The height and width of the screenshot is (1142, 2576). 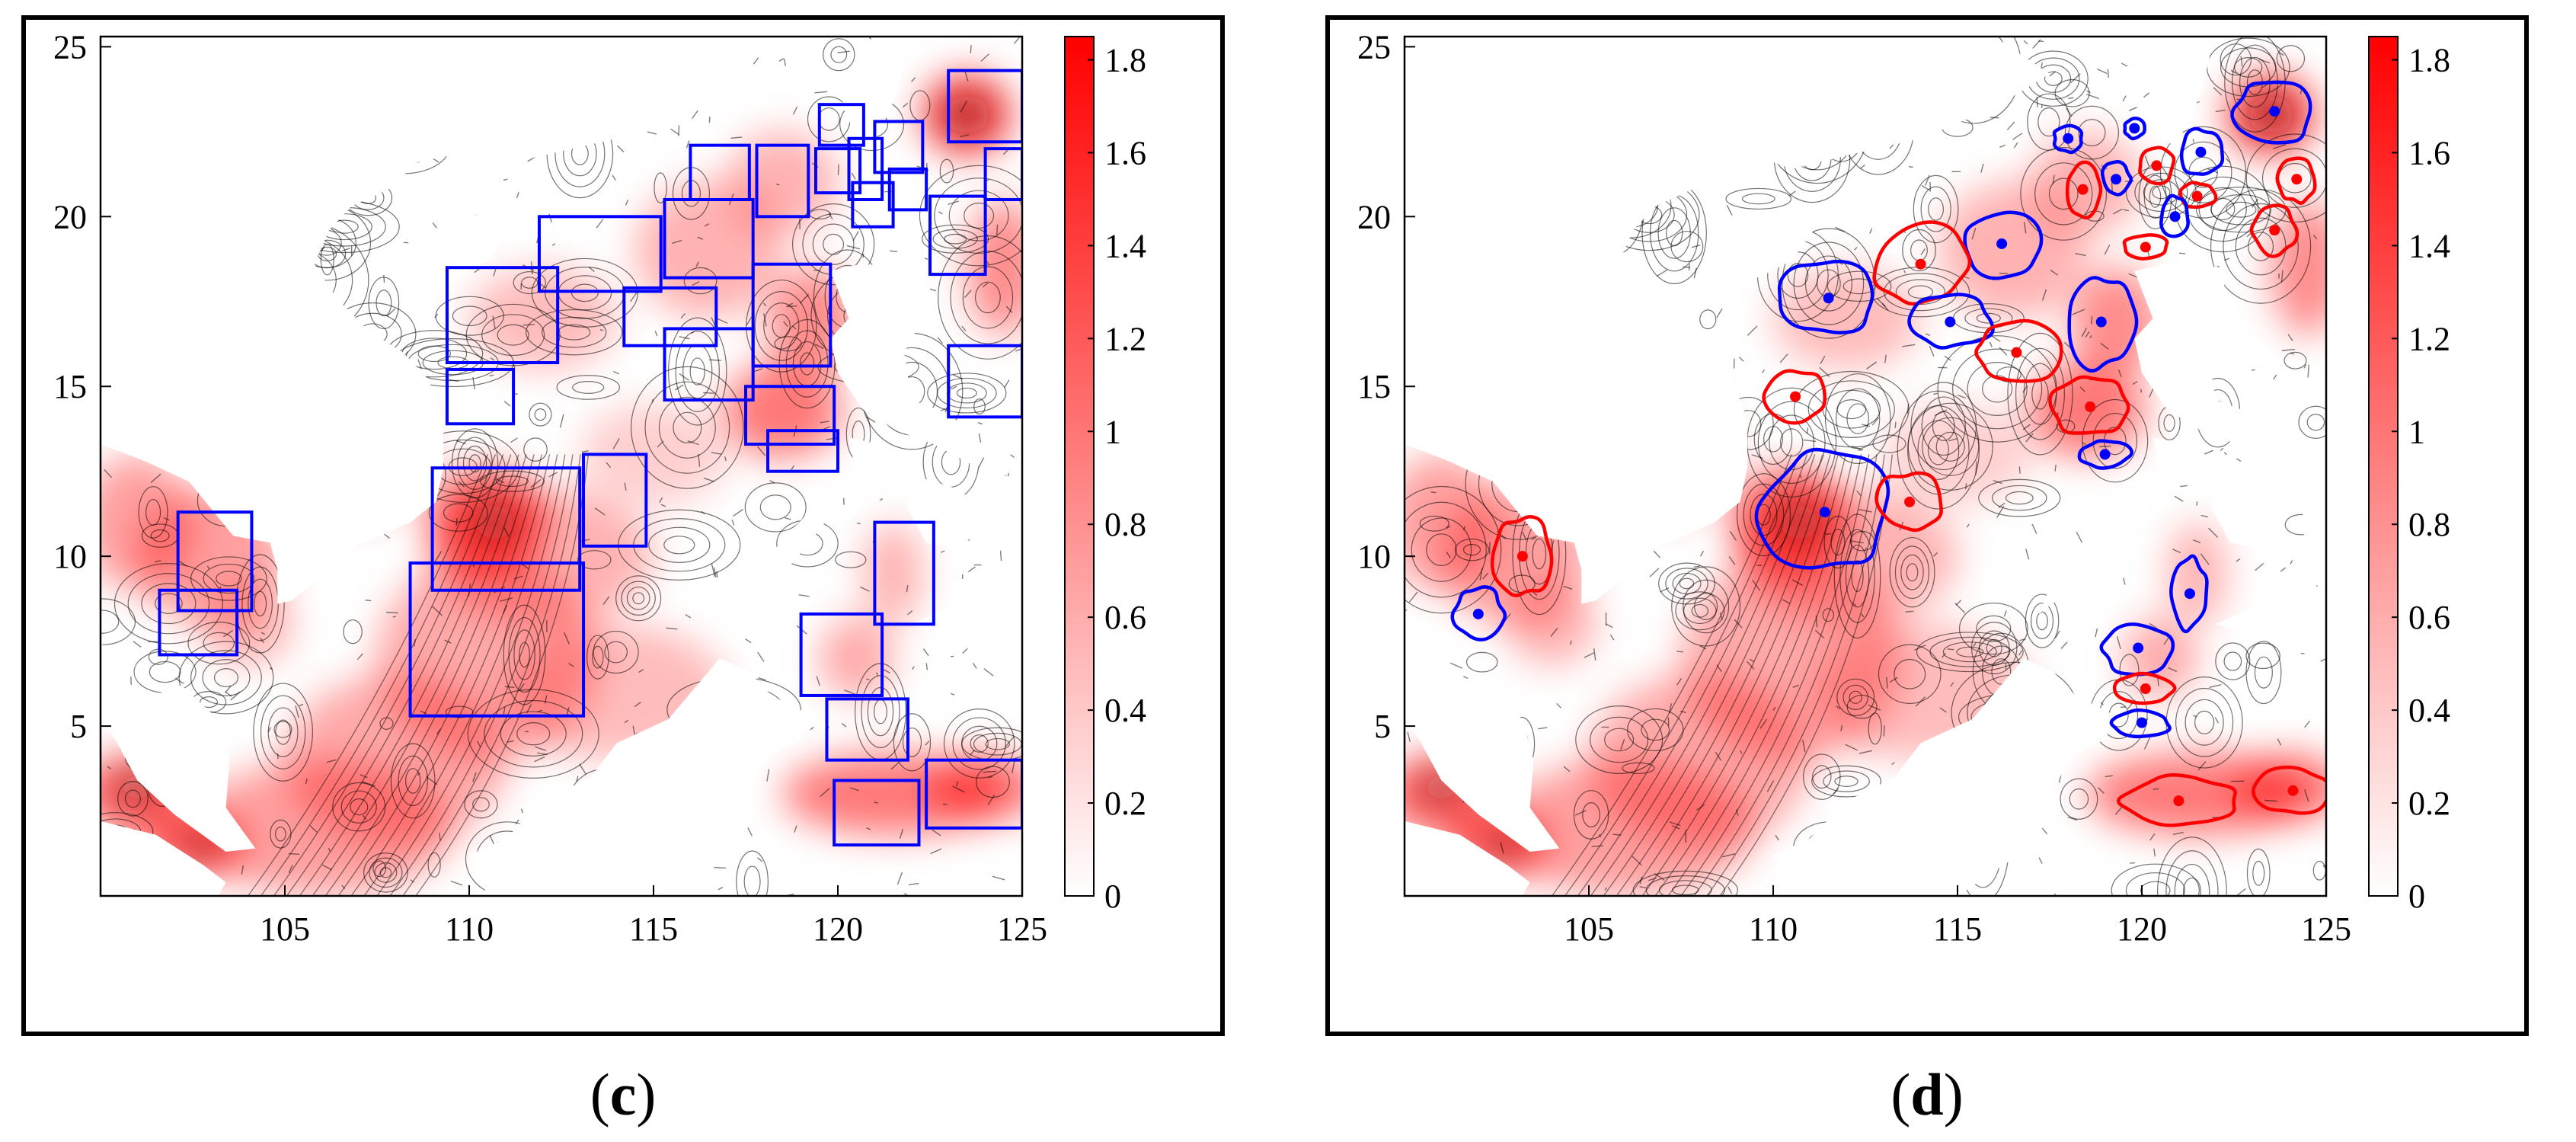 I want to click on y-tick-label: 15, so click(x=1374, y=386).